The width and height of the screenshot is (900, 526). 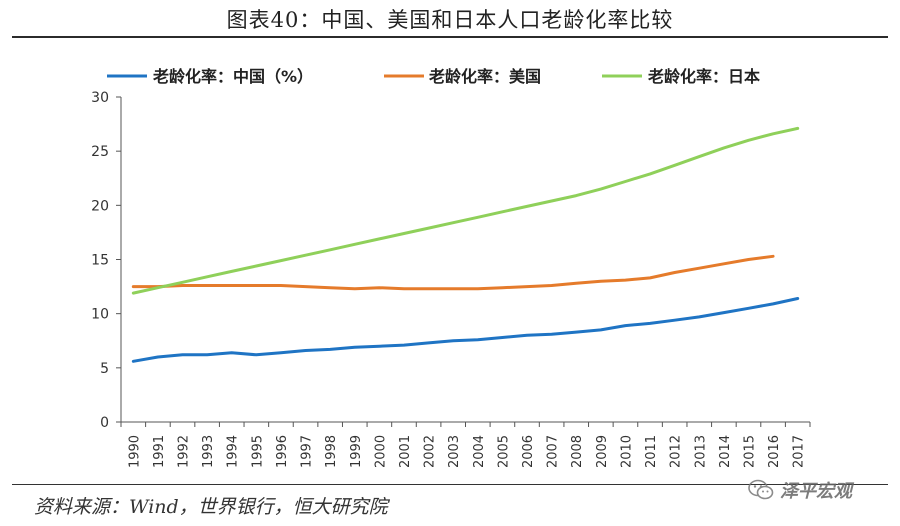 What do you see at coordinates (503, 451) in the screenshot?
I see `x-tick-label: 2005` at bounding box center [503, 451].